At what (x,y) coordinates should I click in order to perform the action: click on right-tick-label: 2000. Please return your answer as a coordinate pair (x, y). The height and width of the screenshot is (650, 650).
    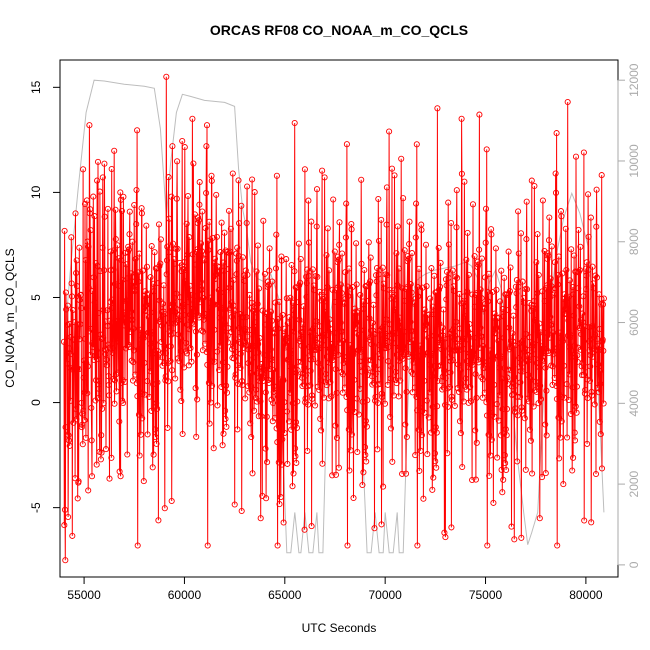
    Looking at the image, I should click on (634, 483).